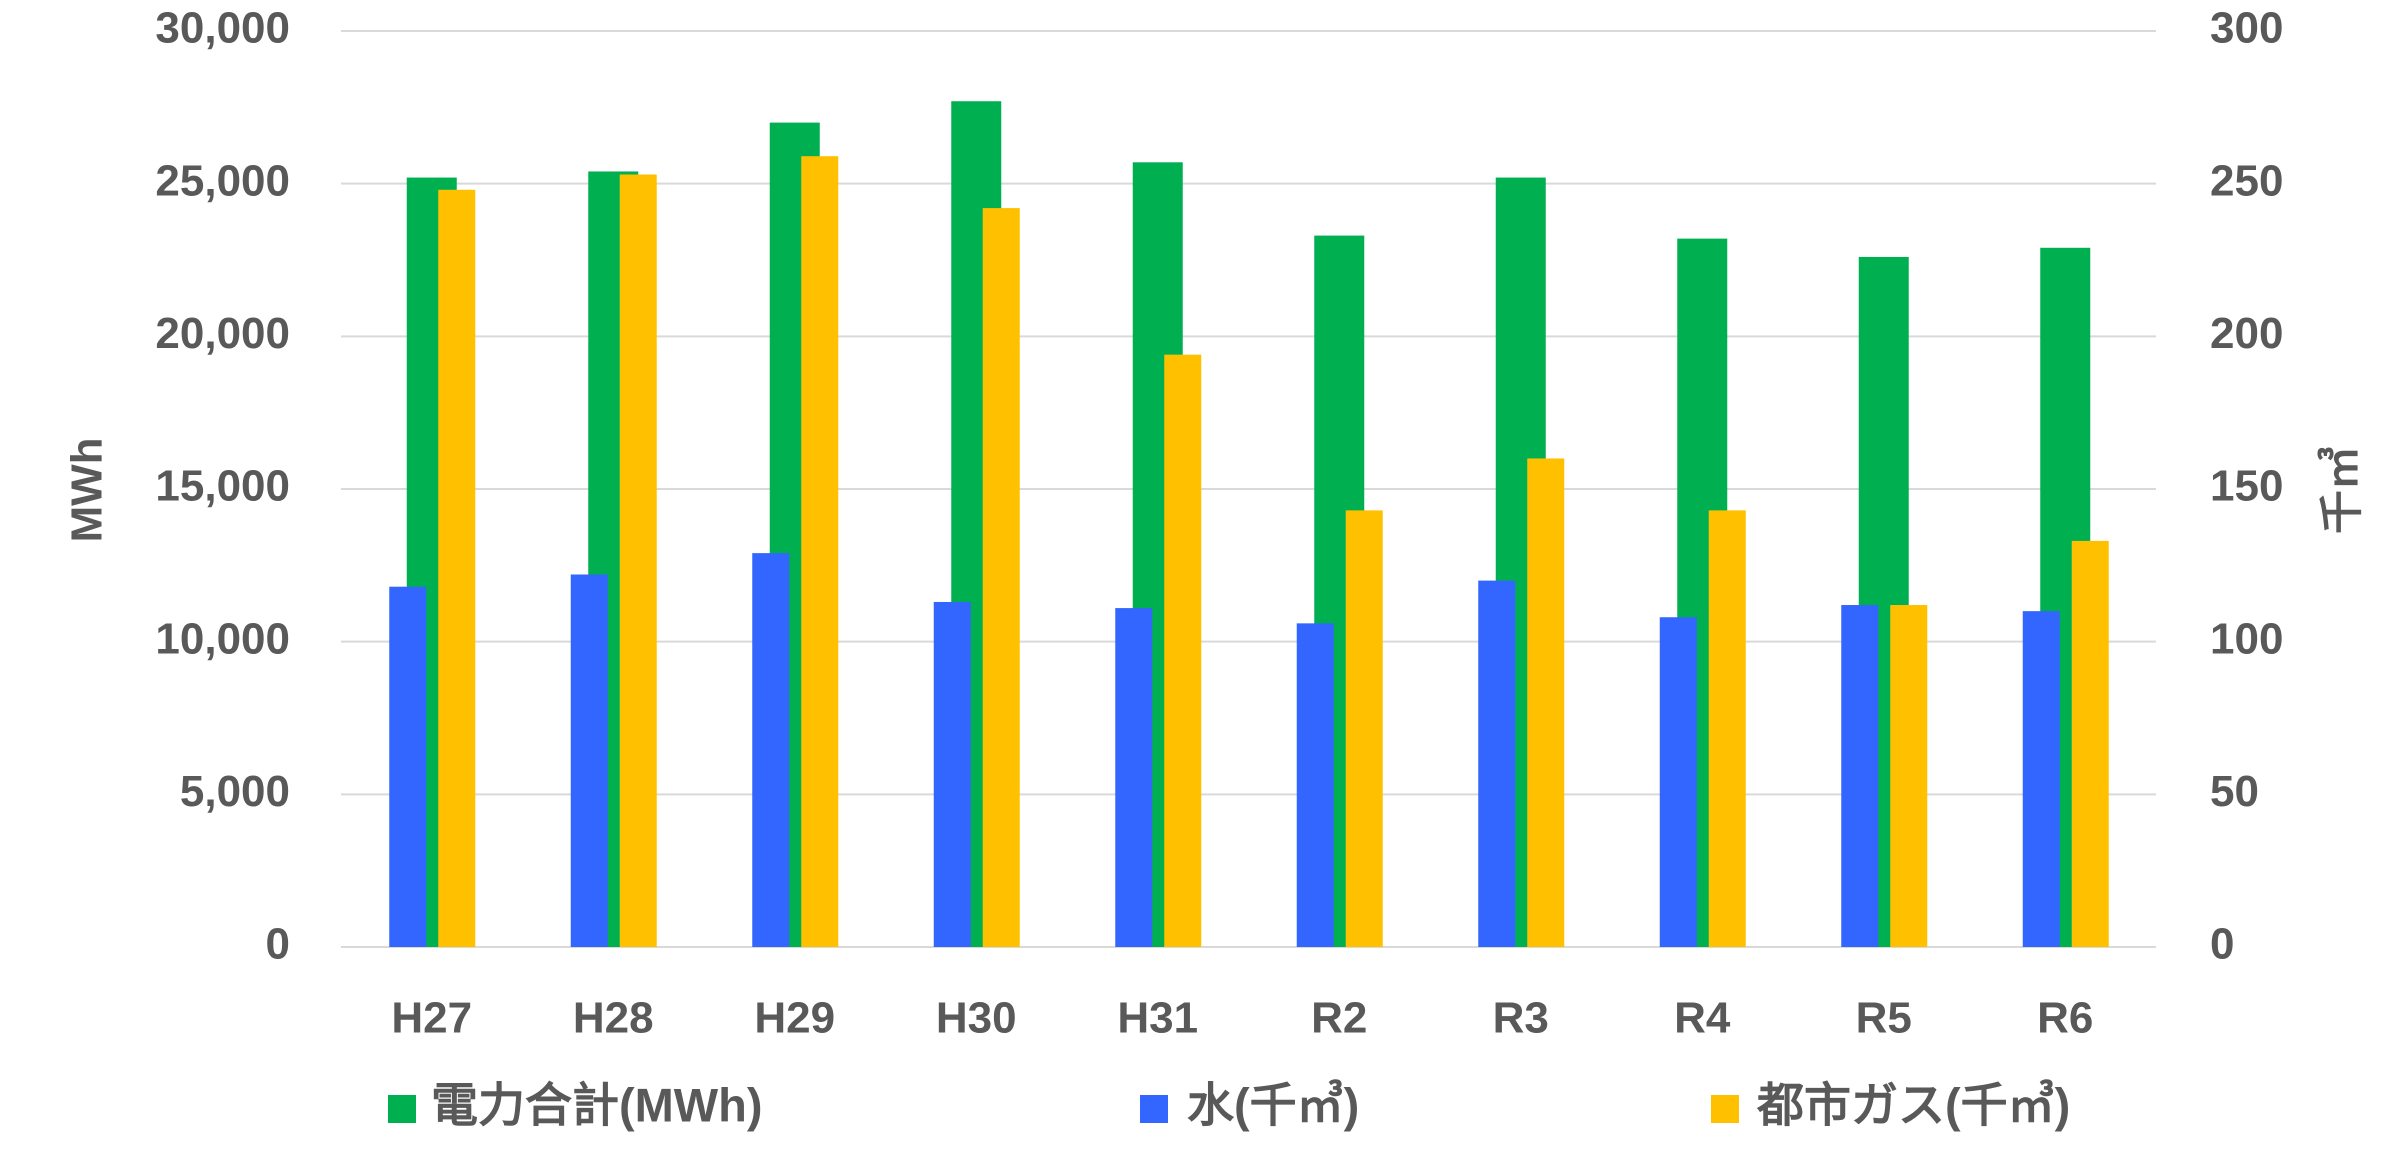  What do you see at coordinates (222, 180) in the screenshot?
I see `y-tick-label: 25,000` at bounding box center [222, 180].